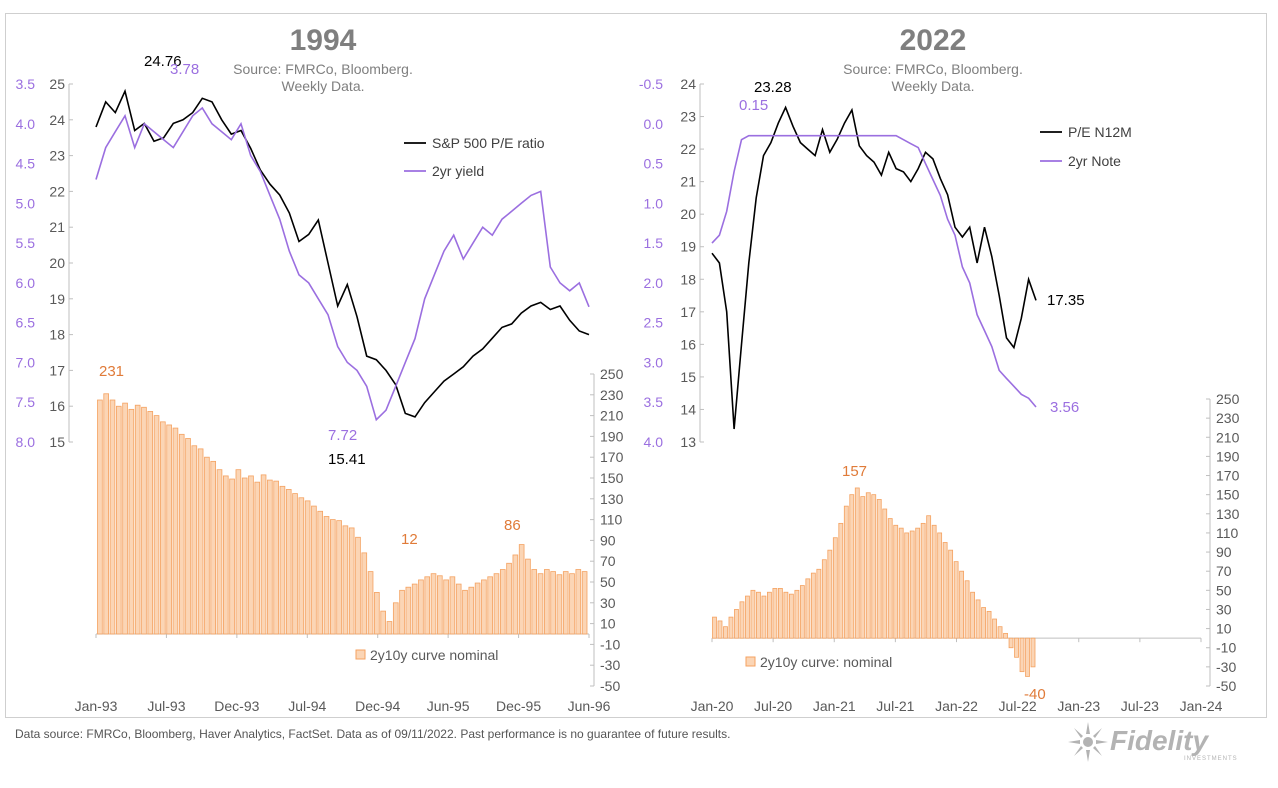 The width and height of the screenshot is (1278, 788). What do you see at coordinates (688, 149) in the screenshot?
I see `pe-axis-tick-label: 22` at bounding box center [688, 149].